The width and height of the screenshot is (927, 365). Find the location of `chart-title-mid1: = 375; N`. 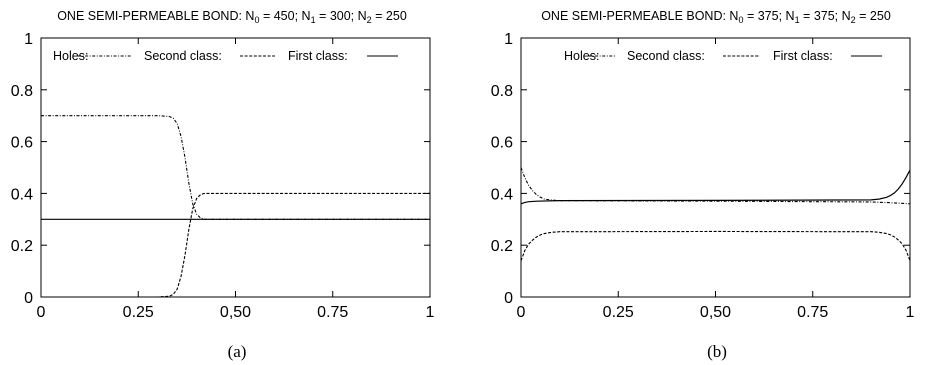

chart-title-mid1: = 375; N is located at coordinates (825, 16).